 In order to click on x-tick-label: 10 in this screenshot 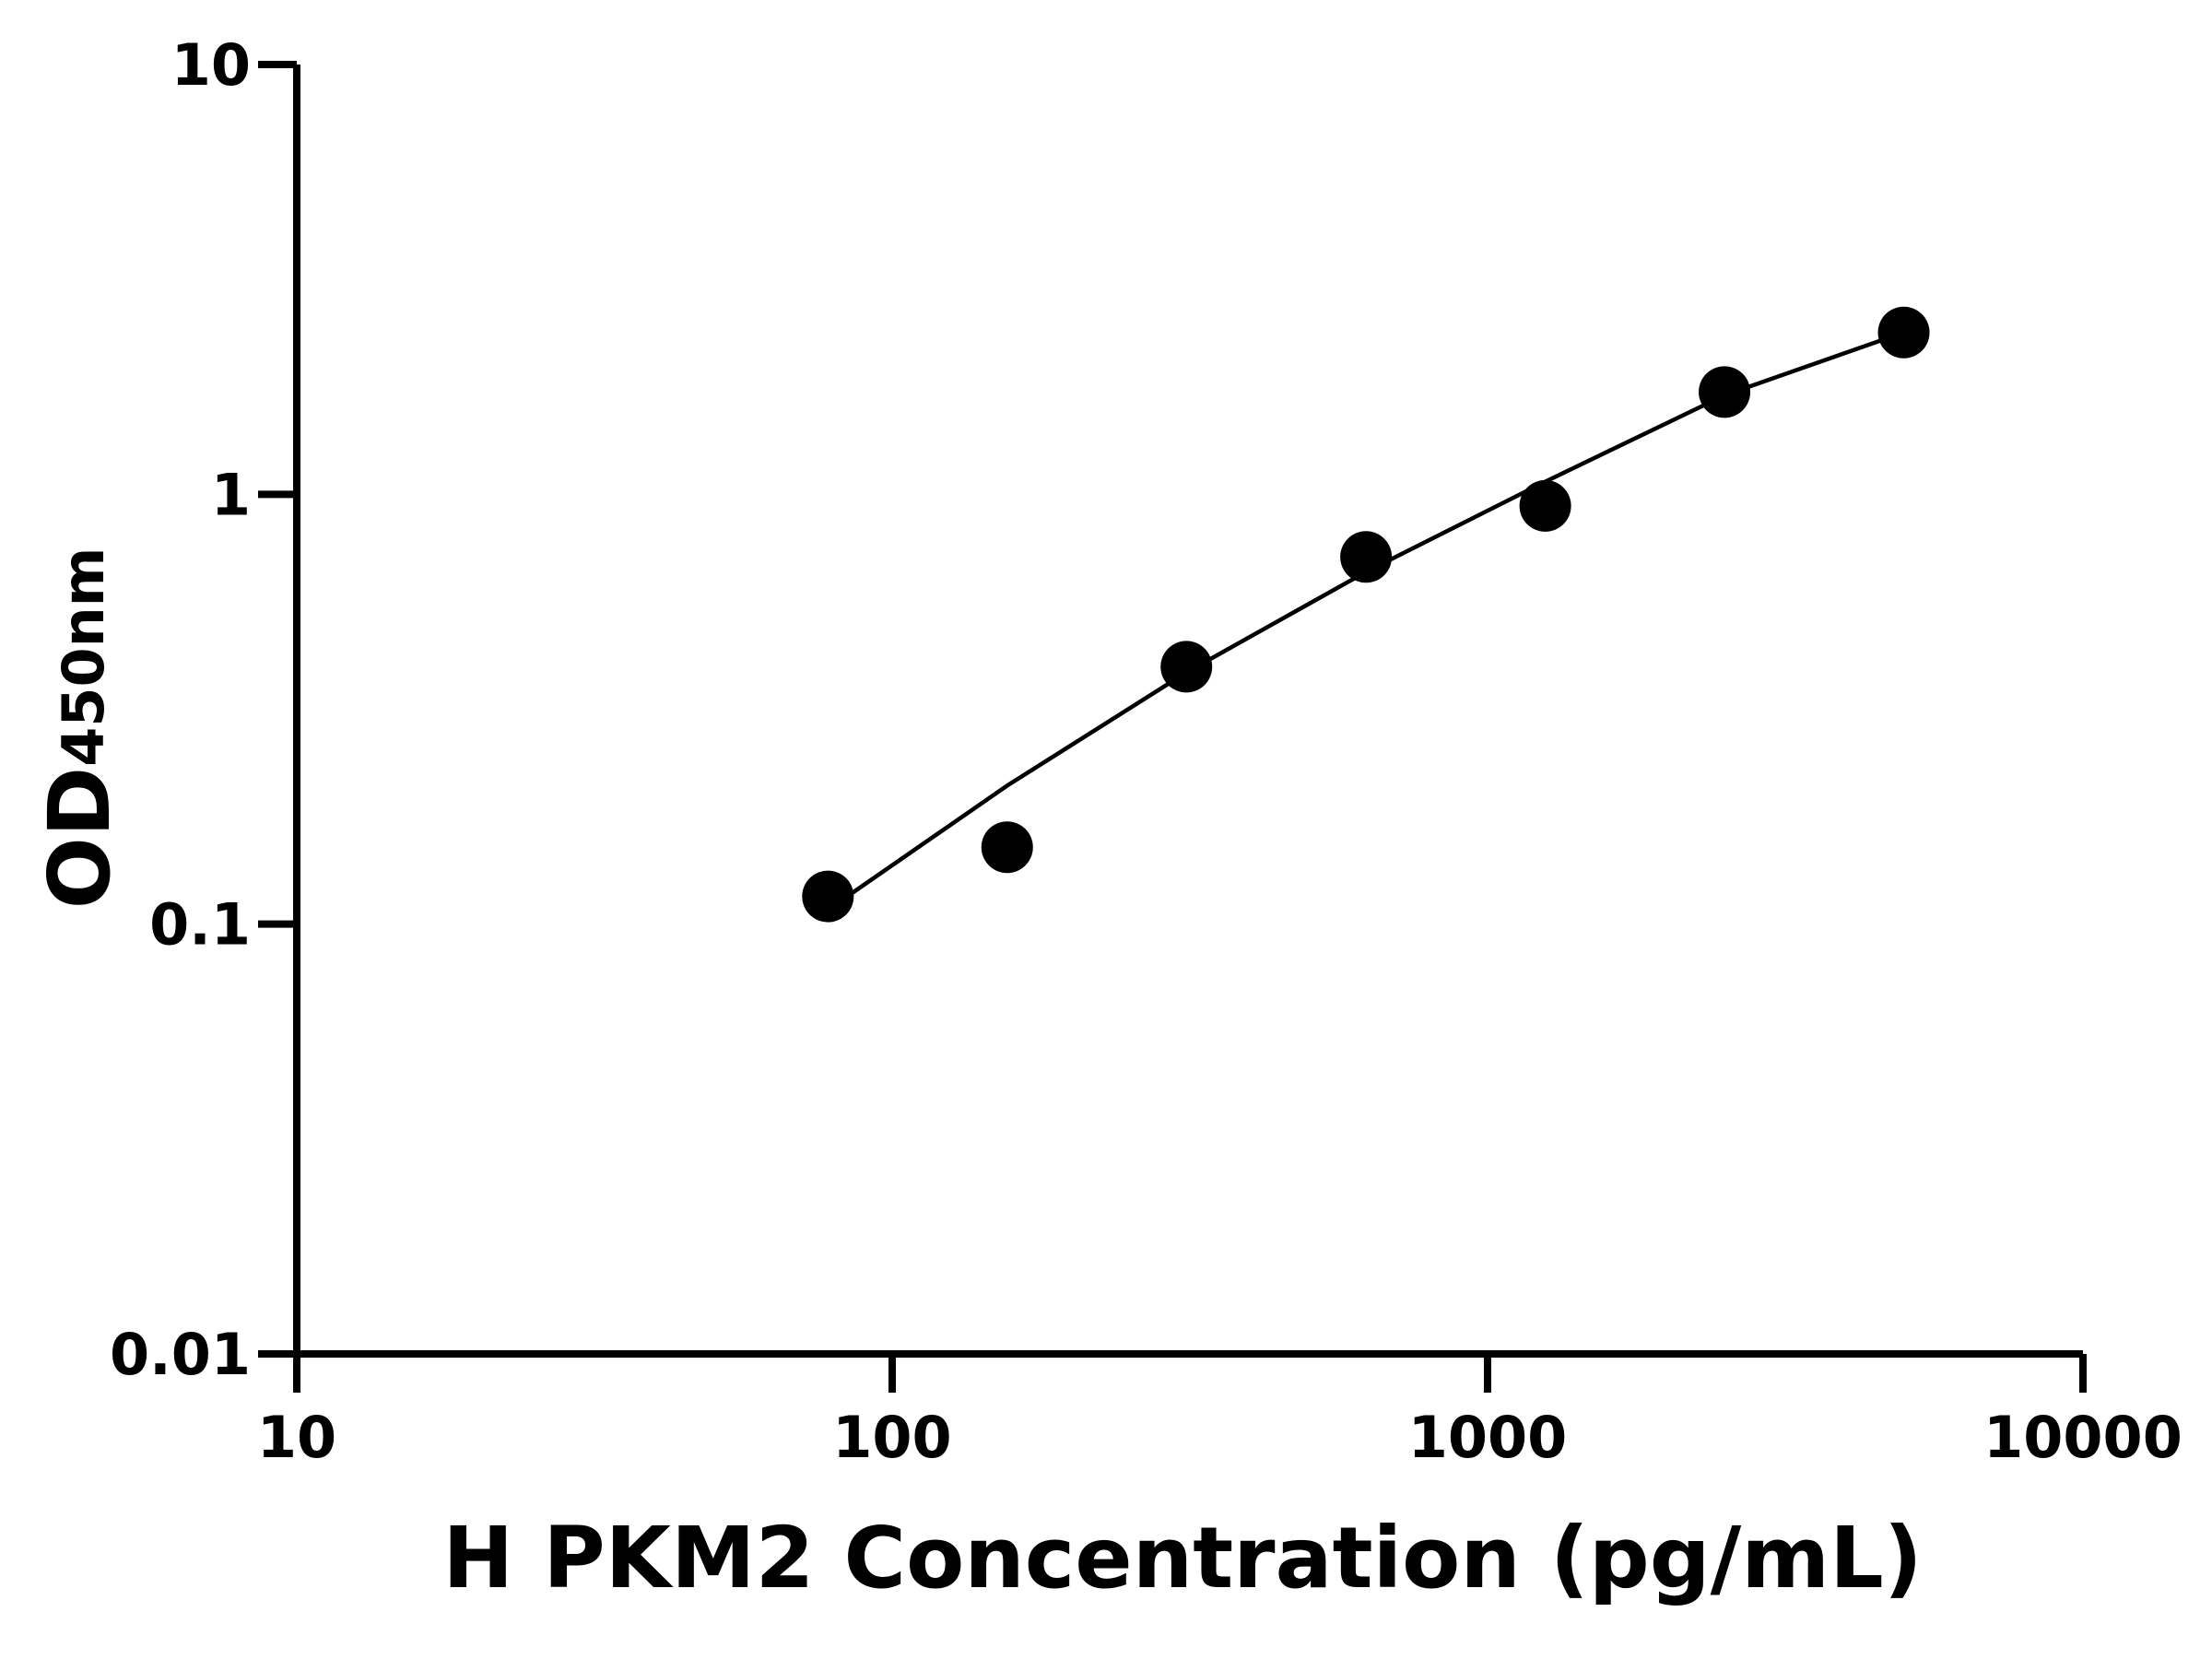, I will do `click(296, 1437)`.